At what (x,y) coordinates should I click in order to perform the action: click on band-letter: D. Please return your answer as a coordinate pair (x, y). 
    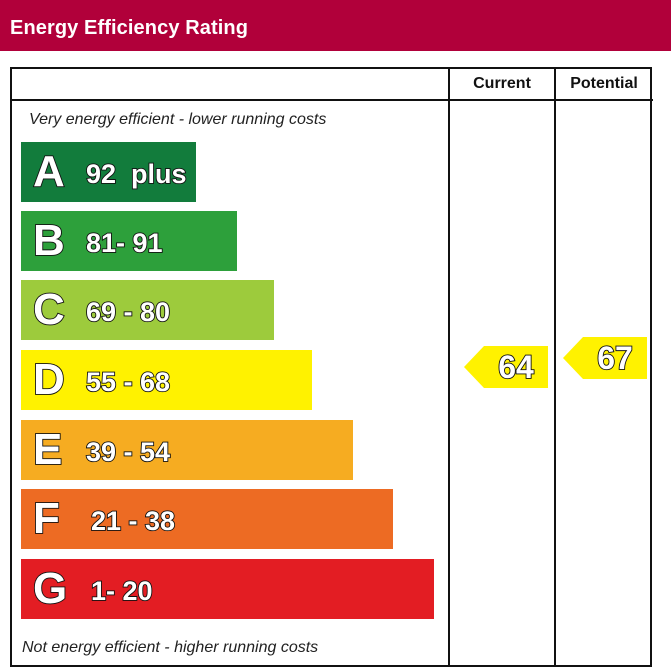
    Looking at the image, I should click on (49, 379).